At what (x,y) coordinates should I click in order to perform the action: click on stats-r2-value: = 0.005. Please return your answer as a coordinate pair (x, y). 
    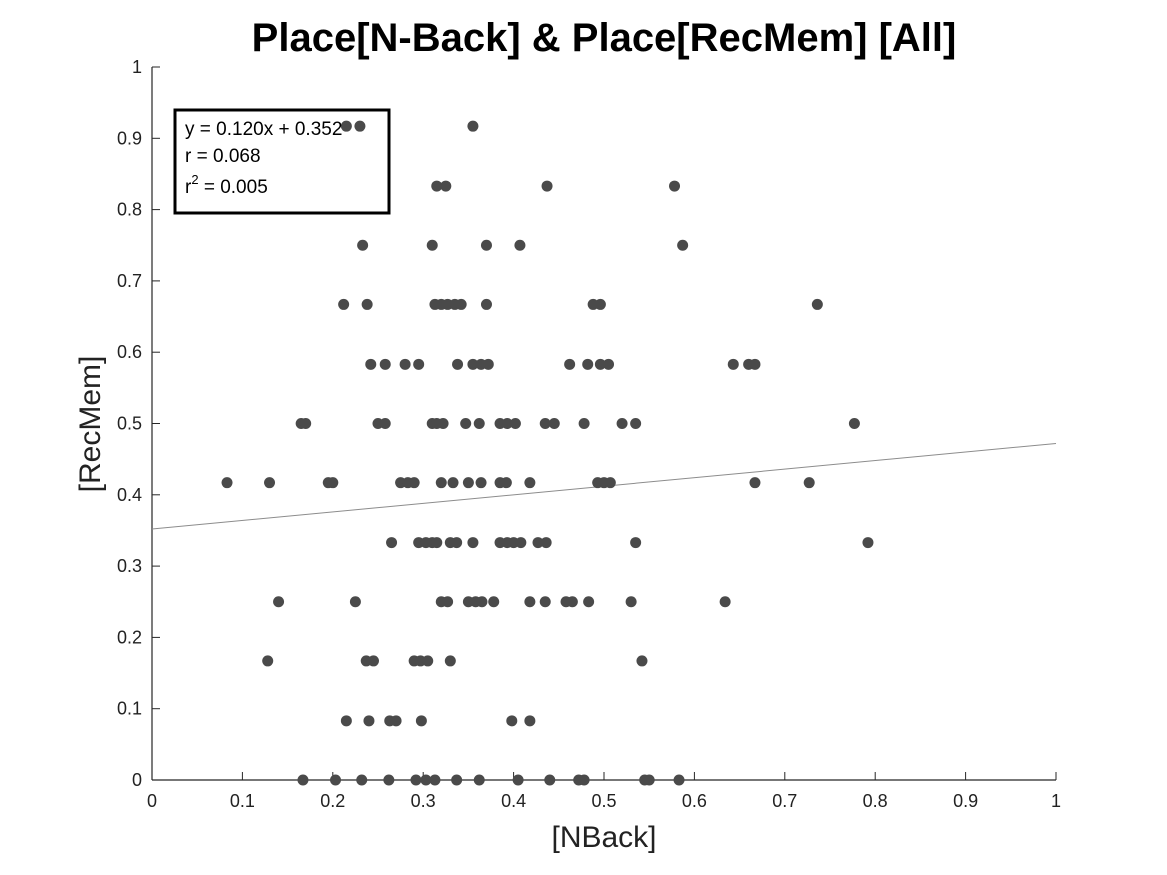
    Looking at the image, I should click on (233, 187).